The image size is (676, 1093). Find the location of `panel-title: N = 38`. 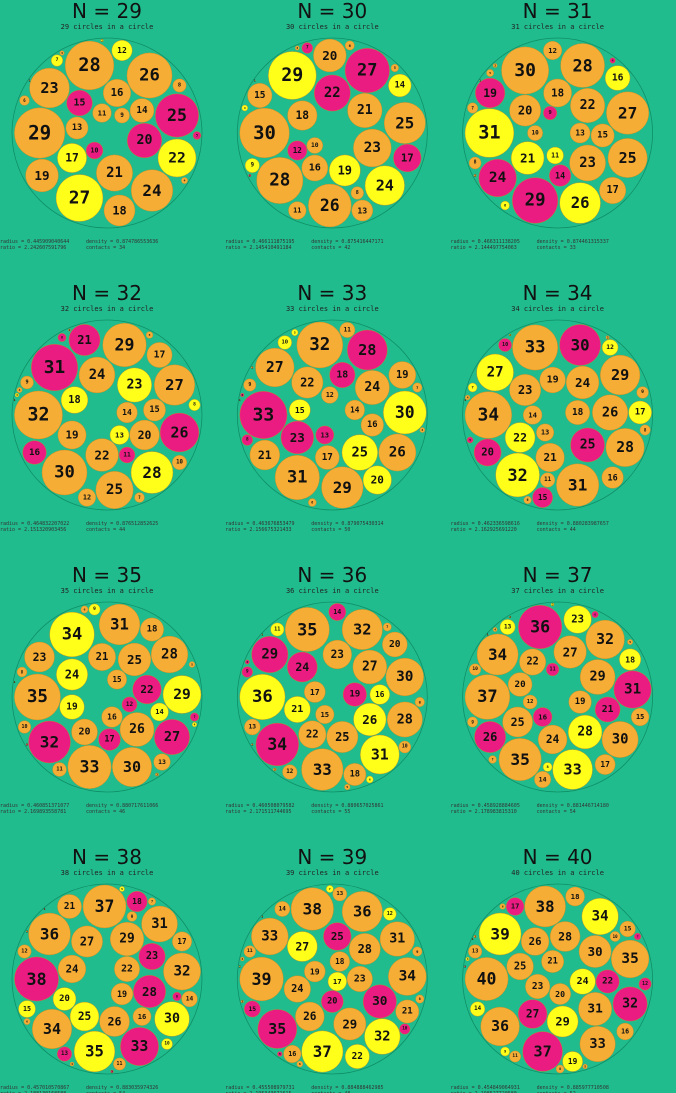

panel-title: N = 38 is located at coordinates (107, 857).